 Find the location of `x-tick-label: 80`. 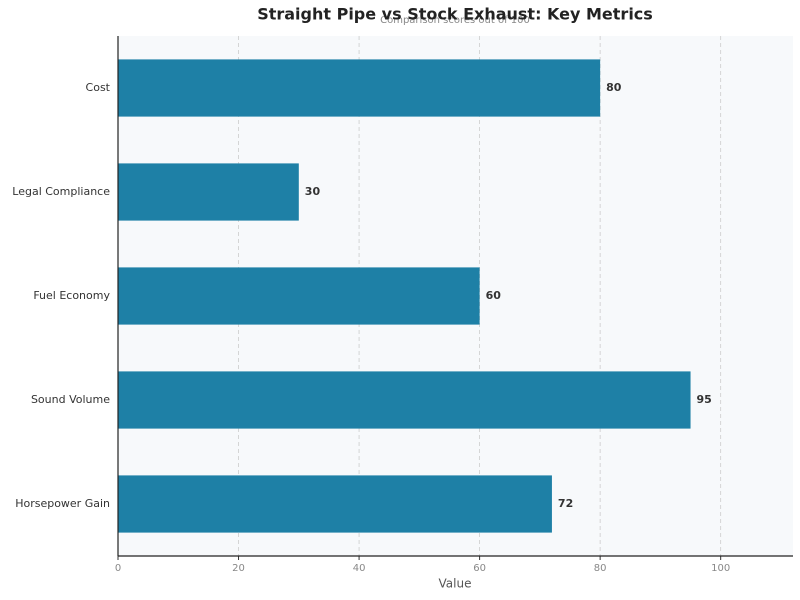

x-tick-label: 80 is located at coordinates (600, 568).